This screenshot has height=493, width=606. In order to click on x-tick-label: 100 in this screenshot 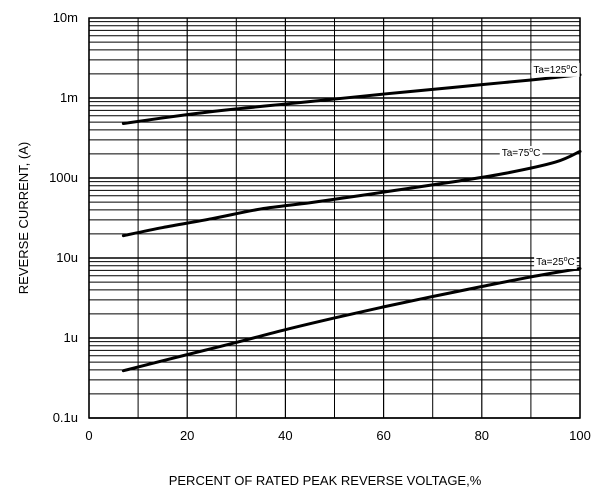, I will do `click(580, 435)`.